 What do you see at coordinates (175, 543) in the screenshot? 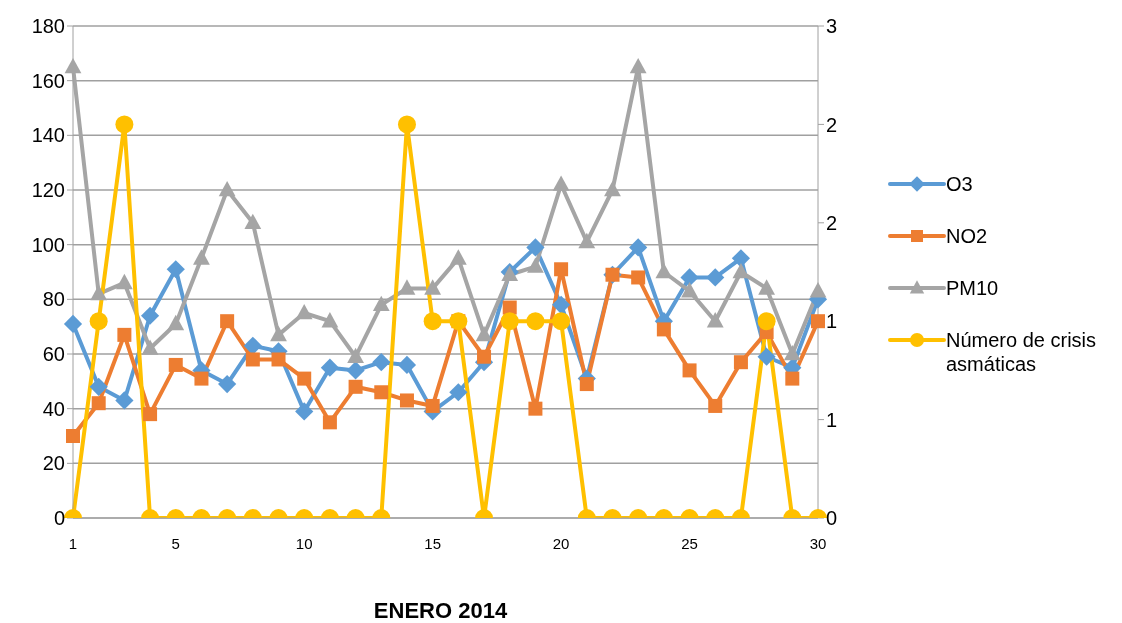
I see `x-tick-label: 5` at bounding box center [175, 543].